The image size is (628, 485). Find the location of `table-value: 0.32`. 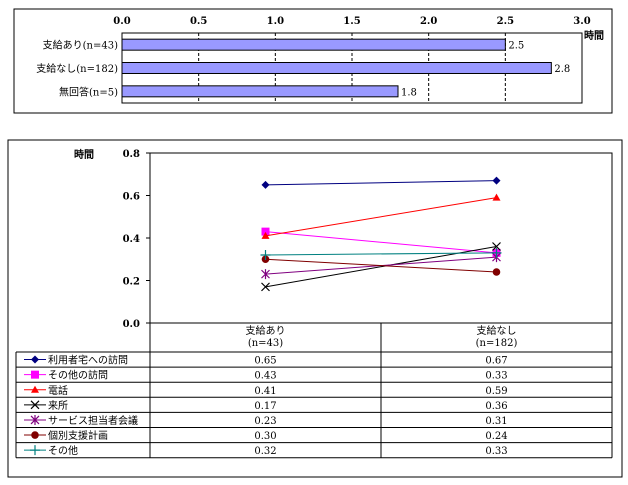

table-value: 0.32 is located at coordinates (265, 451).